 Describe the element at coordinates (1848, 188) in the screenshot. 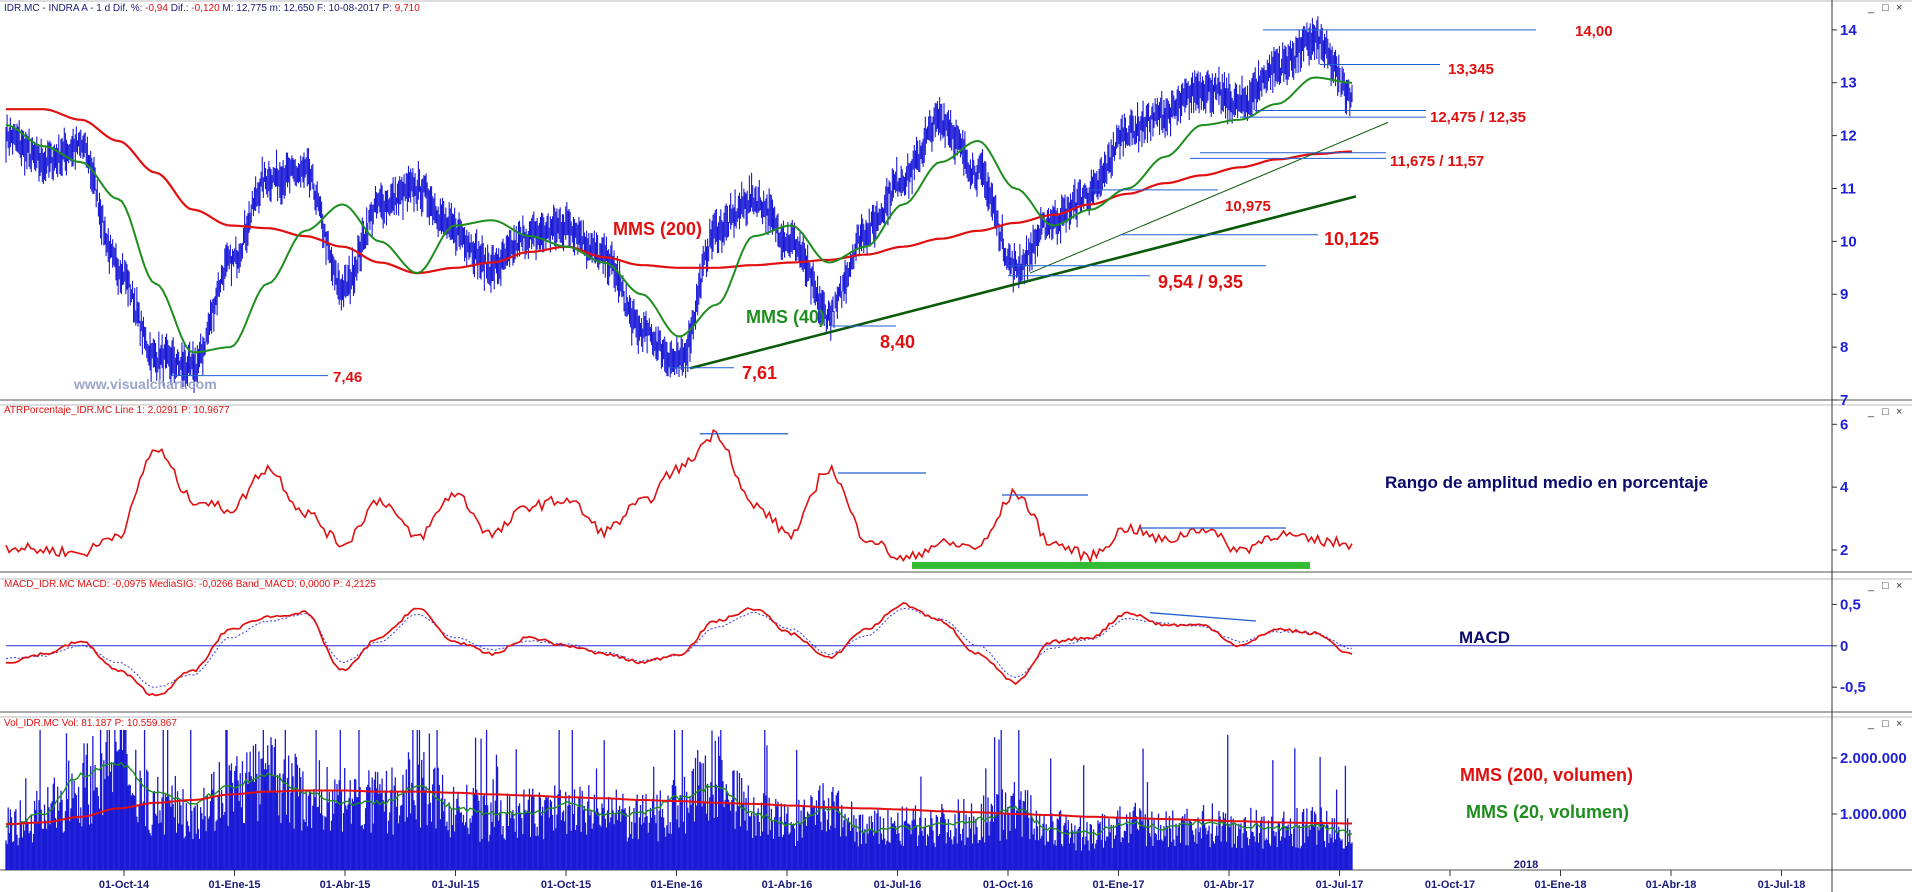

I see `price-y-tick-label: 11` at that location.